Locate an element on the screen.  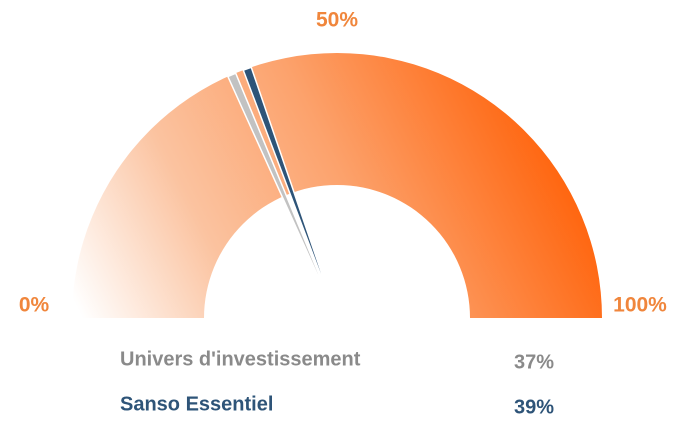
gauge-tick-label: 100% is located at coordinates (640, 305).